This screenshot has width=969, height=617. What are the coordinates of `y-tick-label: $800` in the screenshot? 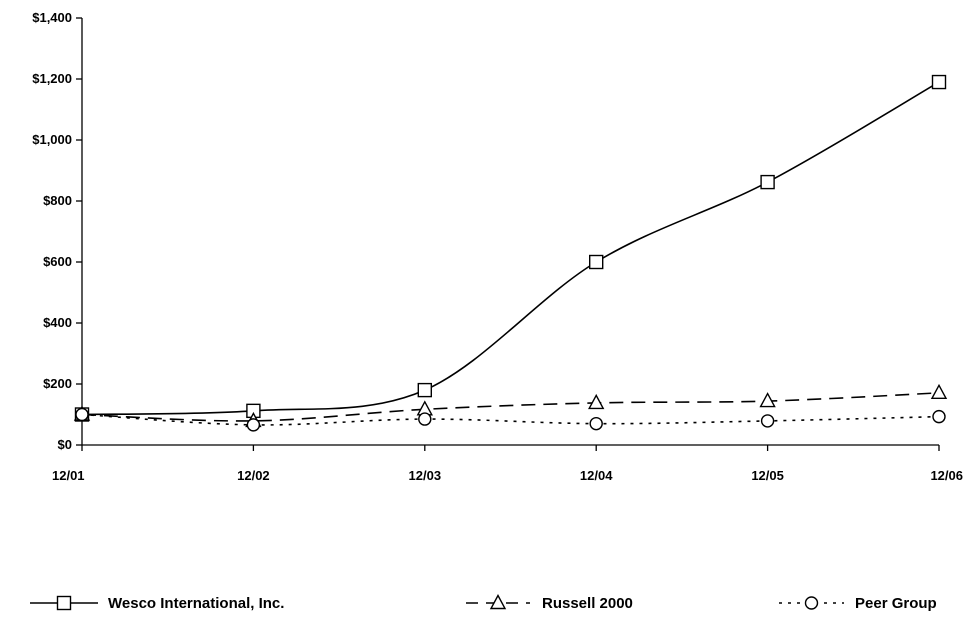 It's located at (57, 200).